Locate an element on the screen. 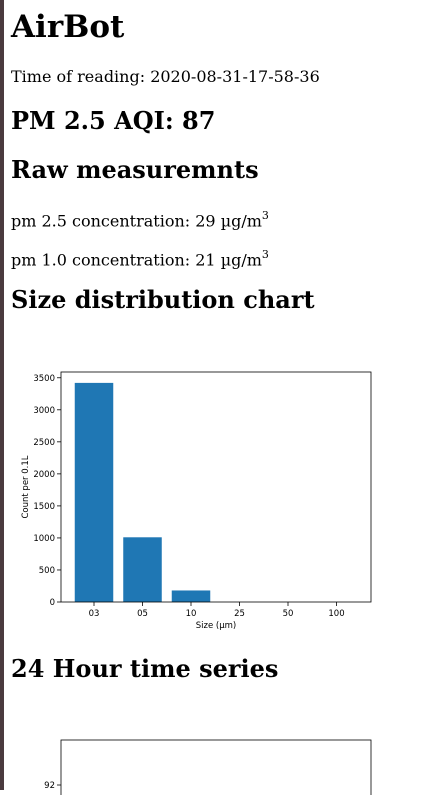  size-xtick-label: 05 is located at coordinates (142, 614).